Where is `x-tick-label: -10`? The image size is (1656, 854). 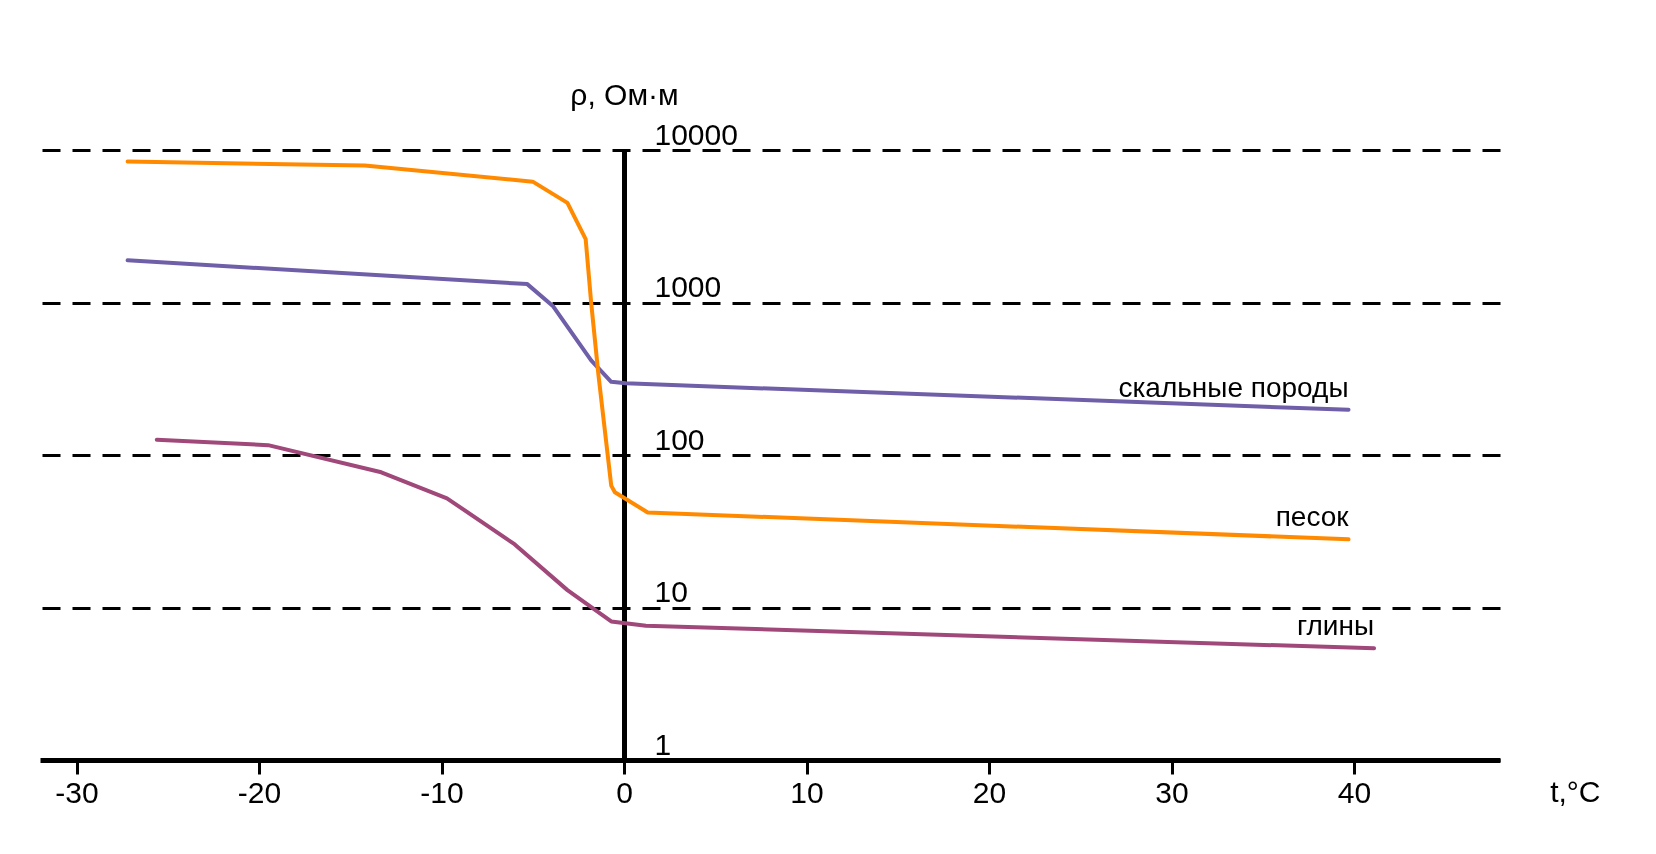 x-tick-label: -10 is located at coordinates (442, 792).